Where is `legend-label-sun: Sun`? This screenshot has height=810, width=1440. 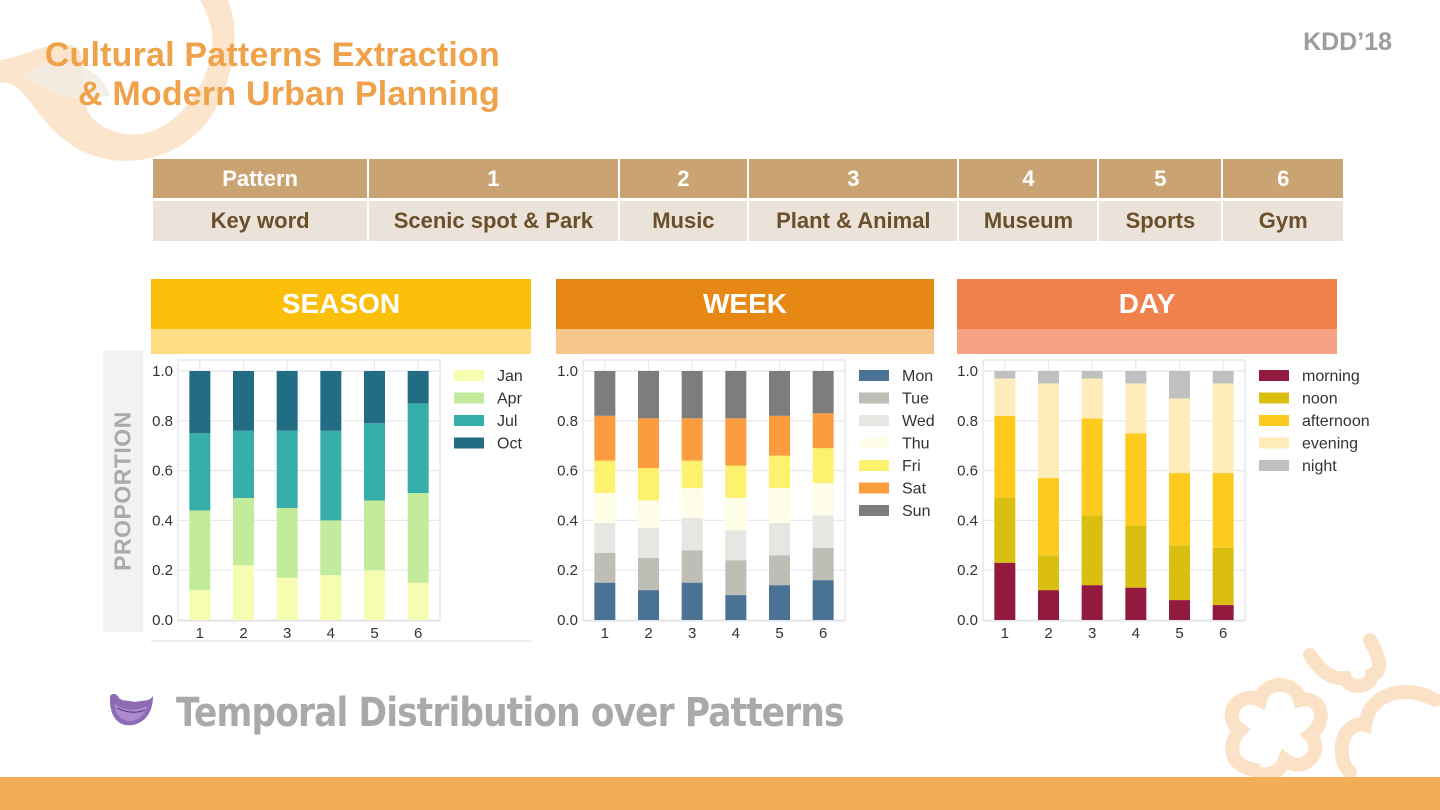 legend-label-sun: Sun is located at coordinates (916, 511).